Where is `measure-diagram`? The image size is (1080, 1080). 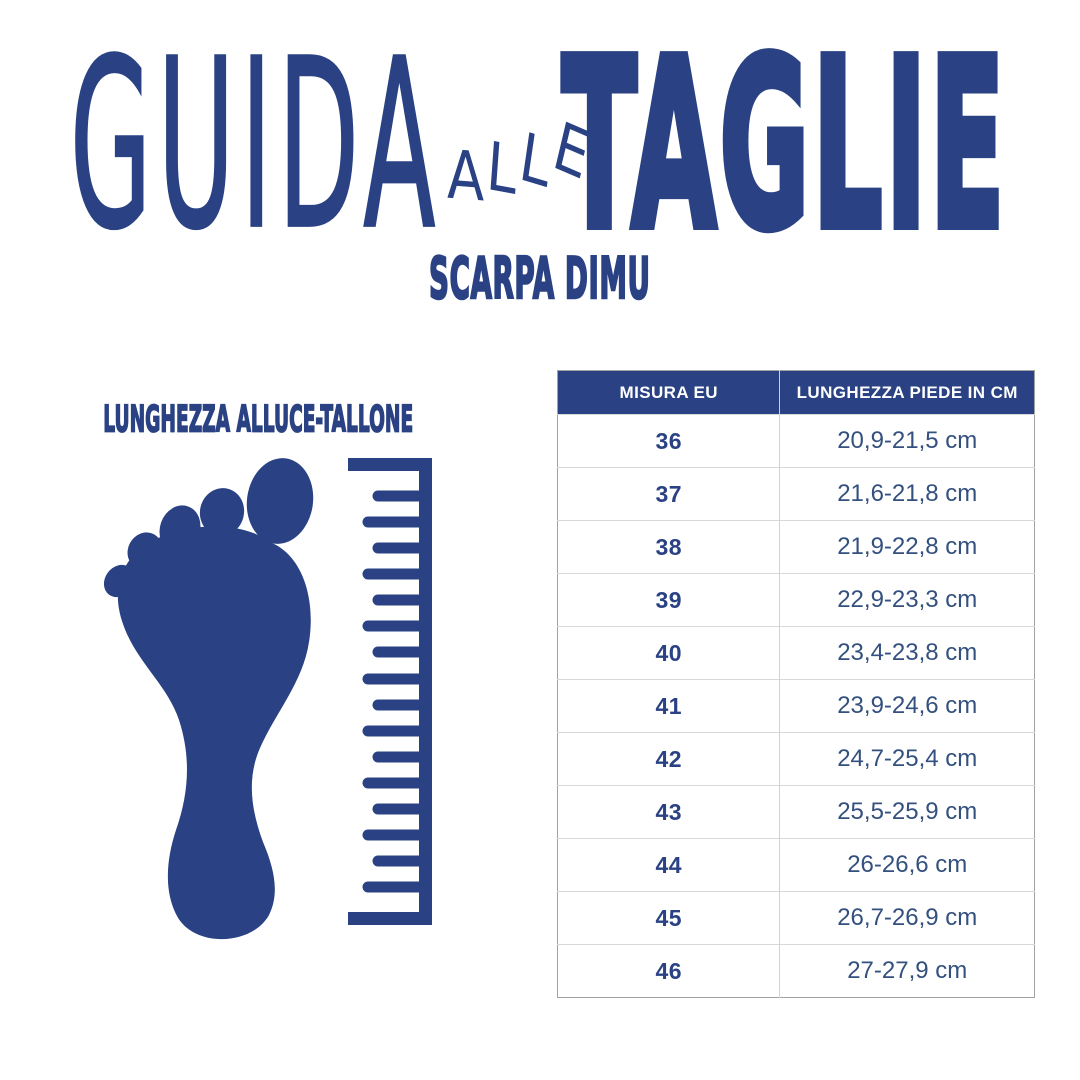 measure-diagram is located at coordinates (267, 699).